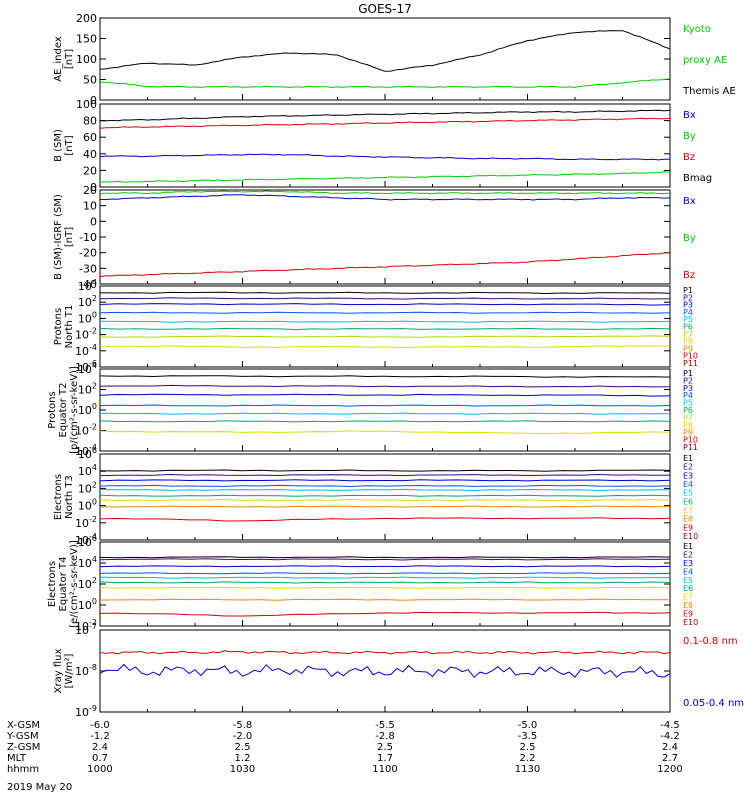 This screenshot has height=800, width=750. Describe the element at coordinates (52, 409) in the screenshot. I see `y-axis-label: Protons` at that location.